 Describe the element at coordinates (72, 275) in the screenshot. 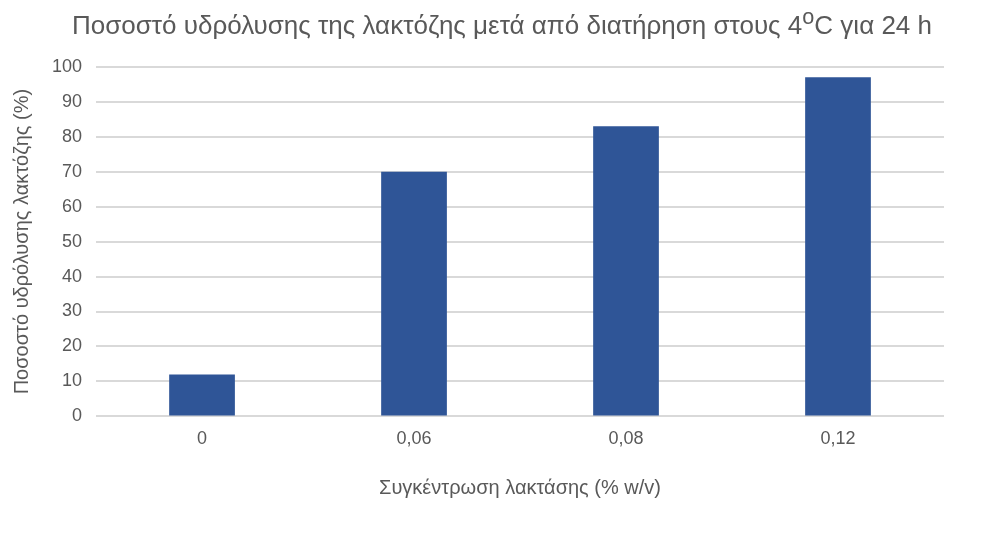

I see `y-tick-label: 40` at that location.